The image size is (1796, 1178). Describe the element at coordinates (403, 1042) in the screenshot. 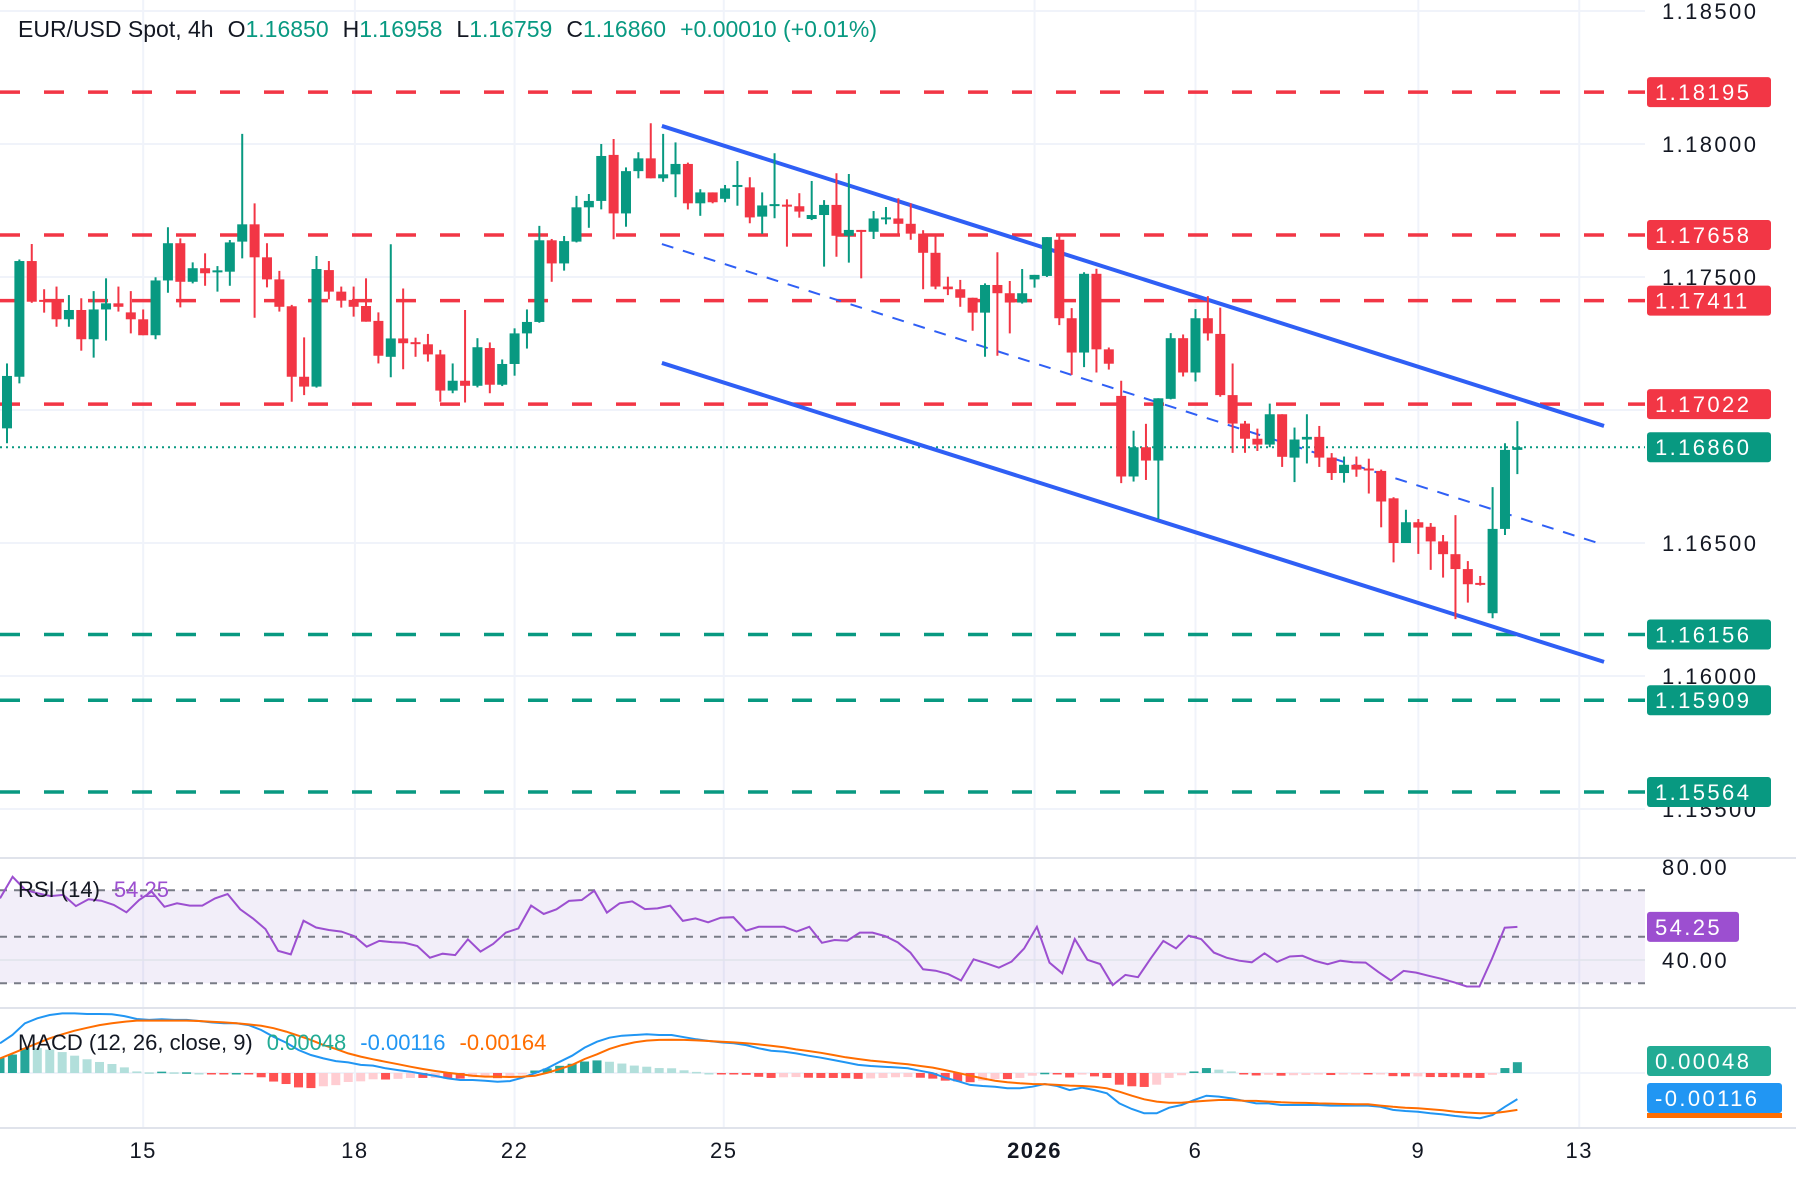

I see `macd-line-value: -0.00116` at that location.